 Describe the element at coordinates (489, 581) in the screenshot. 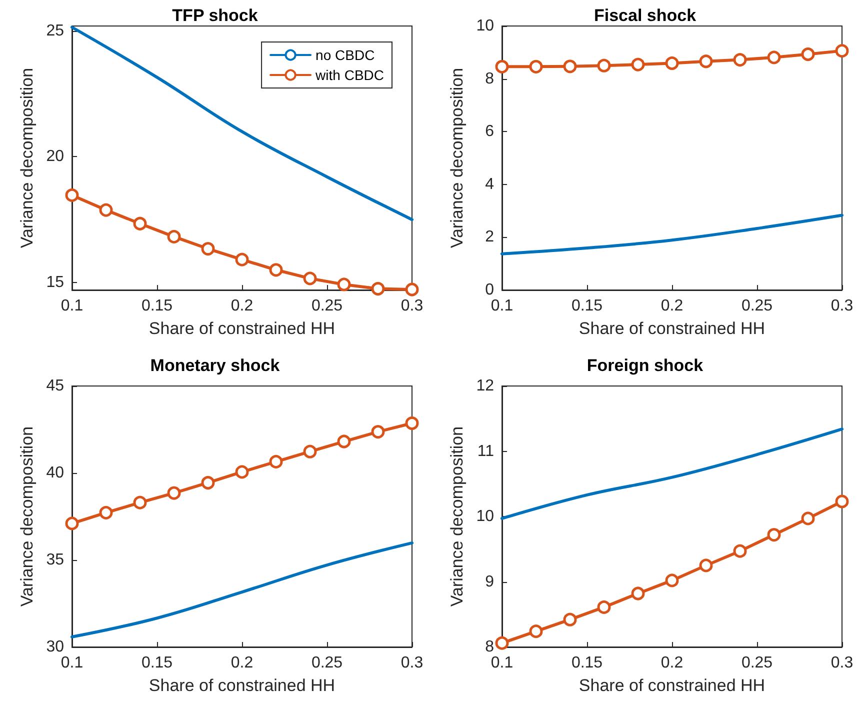

I see `y-tick-label: 9` at that location.